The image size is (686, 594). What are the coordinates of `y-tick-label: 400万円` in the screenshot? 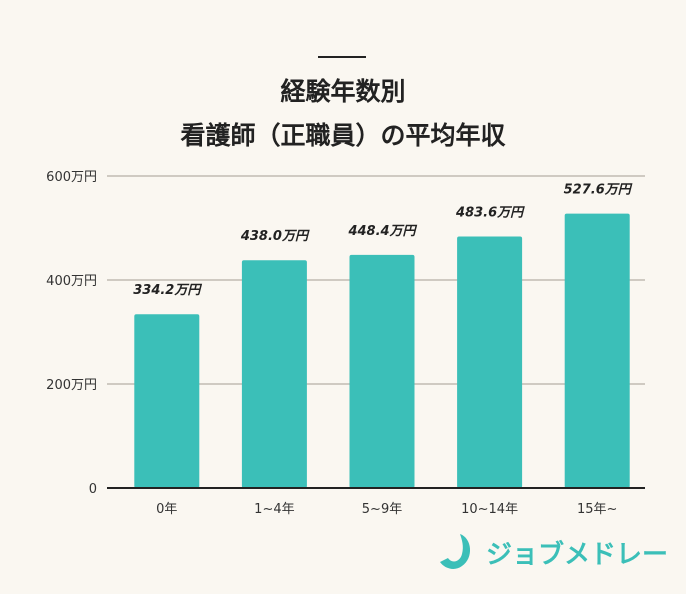 It's located at (71, 281).